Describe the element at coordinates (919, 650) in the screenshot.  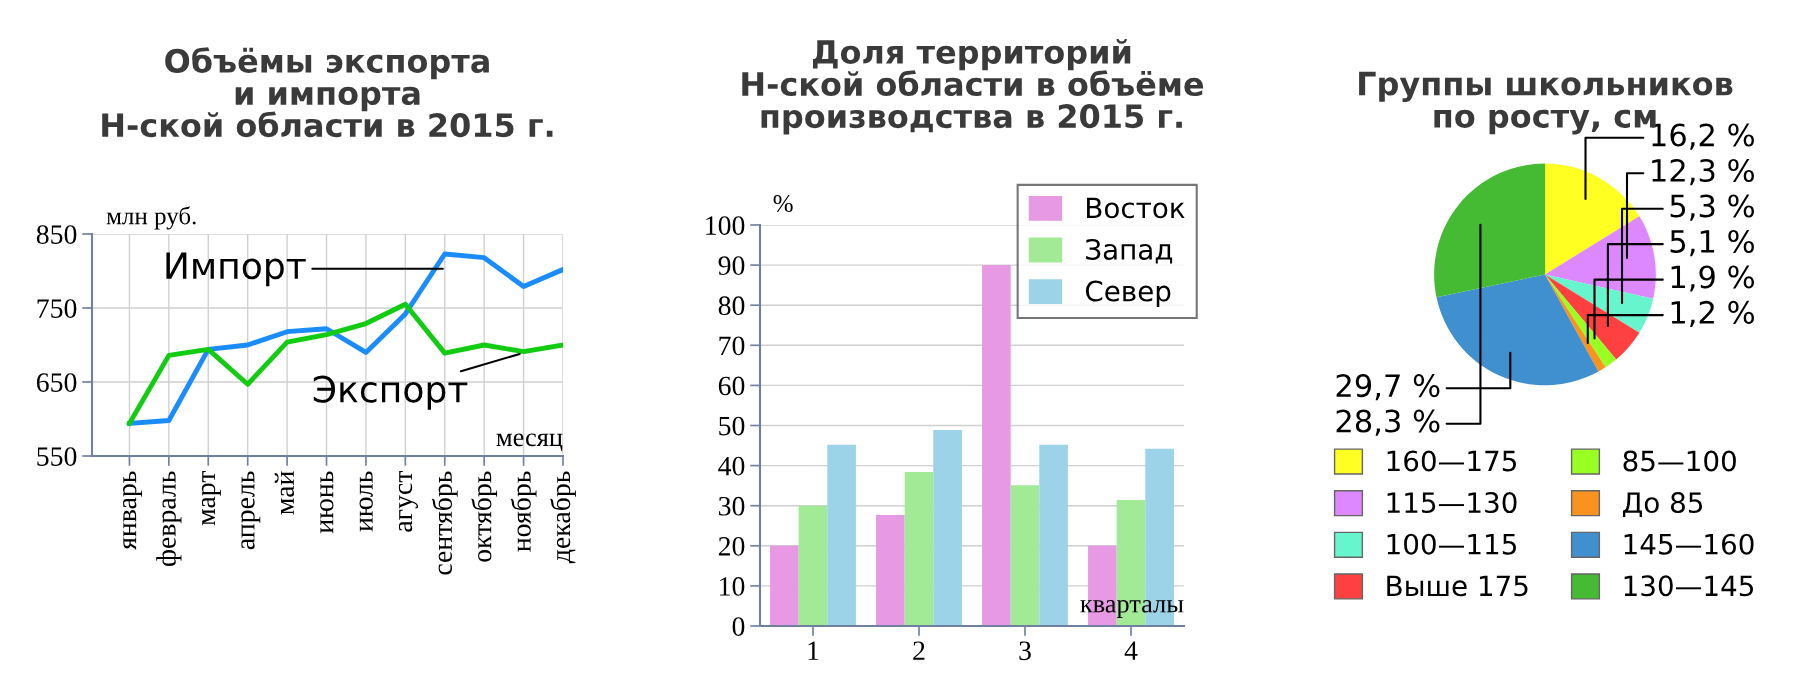
I see `x-tick-label: 2` at that location.